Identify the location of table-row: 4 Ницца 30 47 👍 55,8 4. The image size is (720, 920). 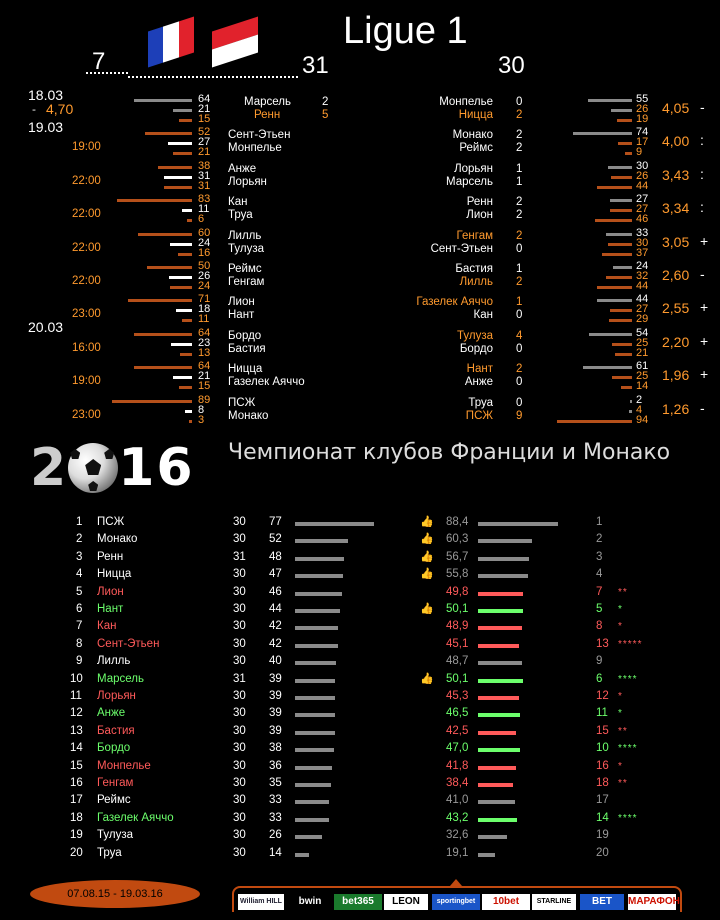
(360, 576).